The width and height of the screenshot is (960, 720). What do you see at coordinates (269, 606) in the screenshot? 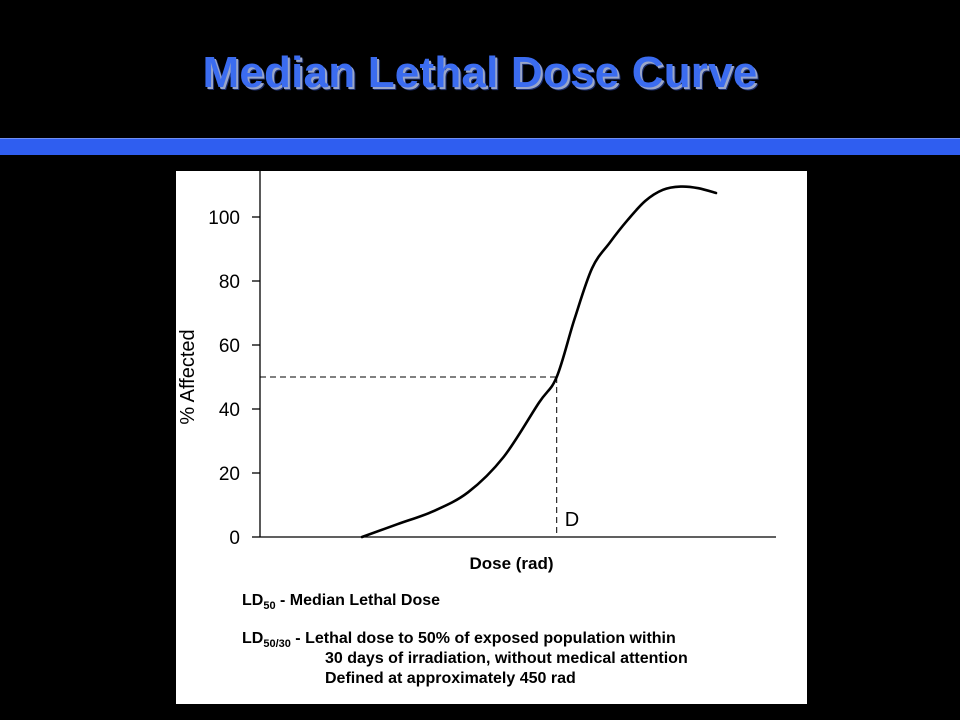
I see `ld50-subscript: 50` at bounding box center [269, 606].